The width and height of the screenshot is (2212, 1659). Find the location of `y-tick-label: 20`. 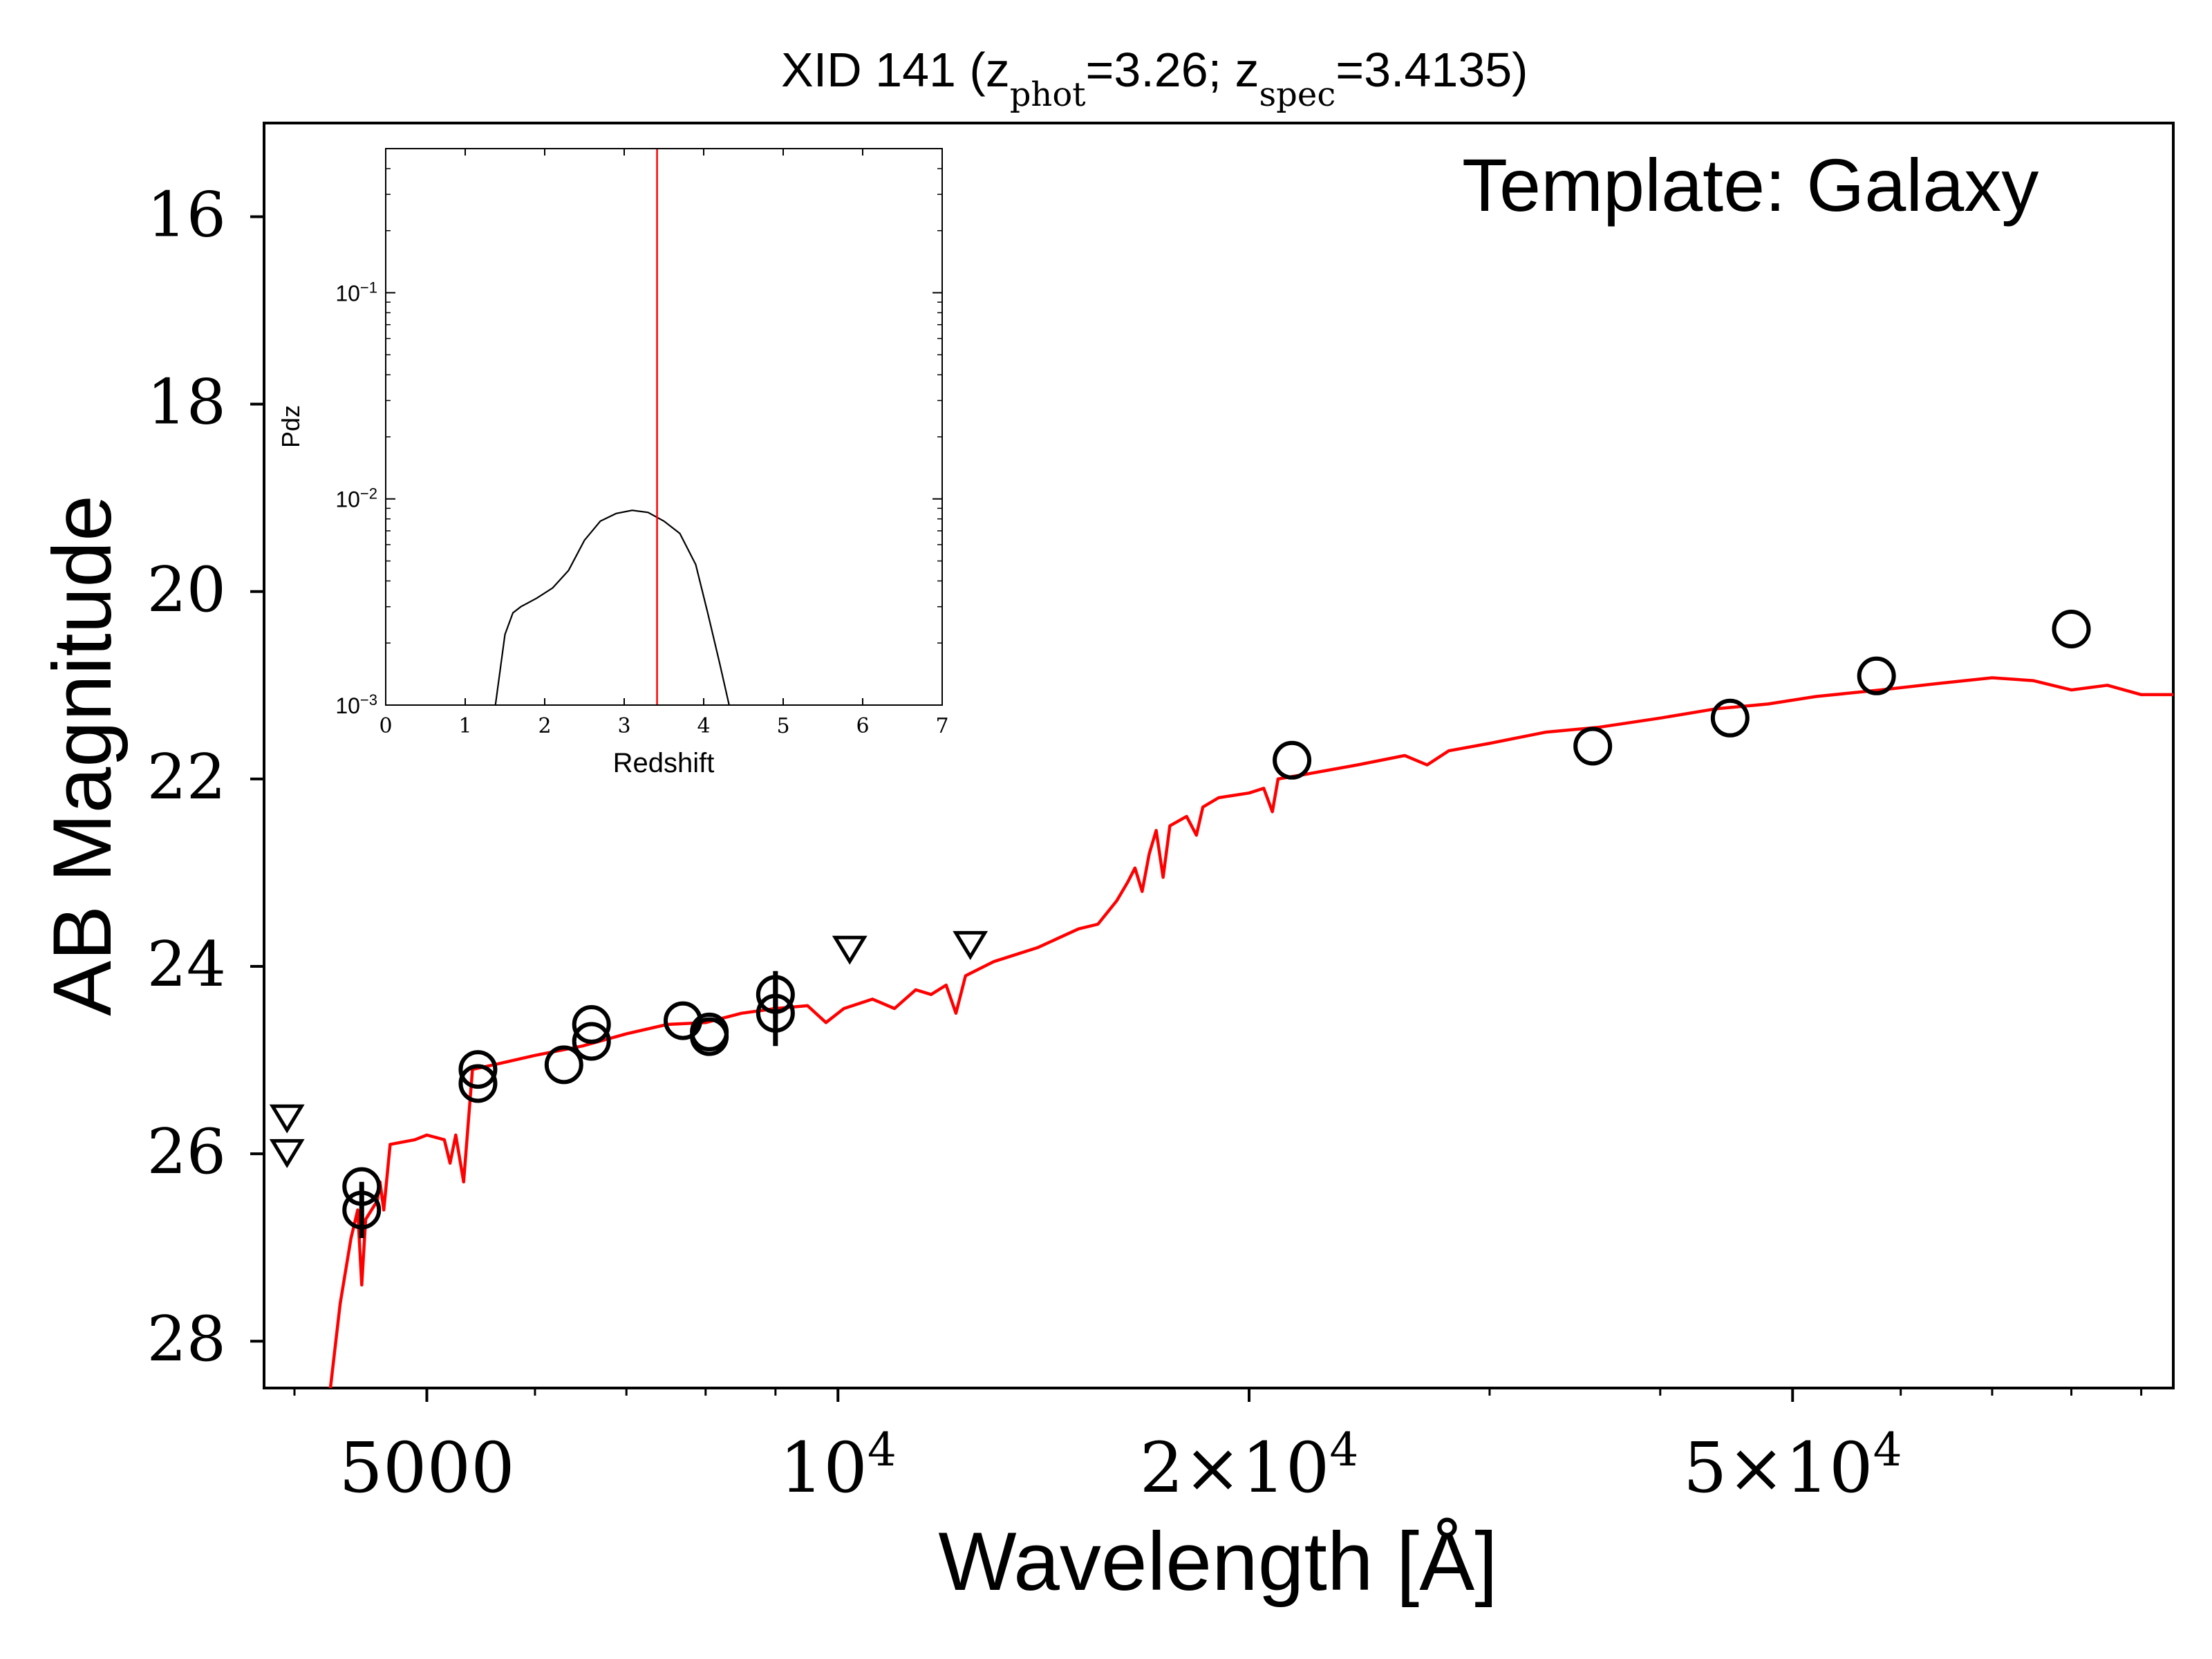

y-tick-label: 20 is located at coordinates (187, 590).